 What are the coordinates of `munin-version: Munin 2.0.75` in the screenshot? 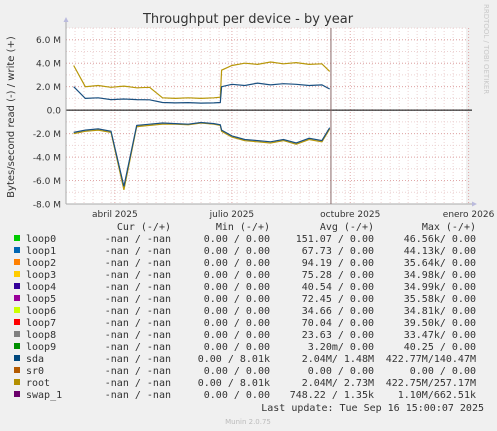 It's located at (248, 422).